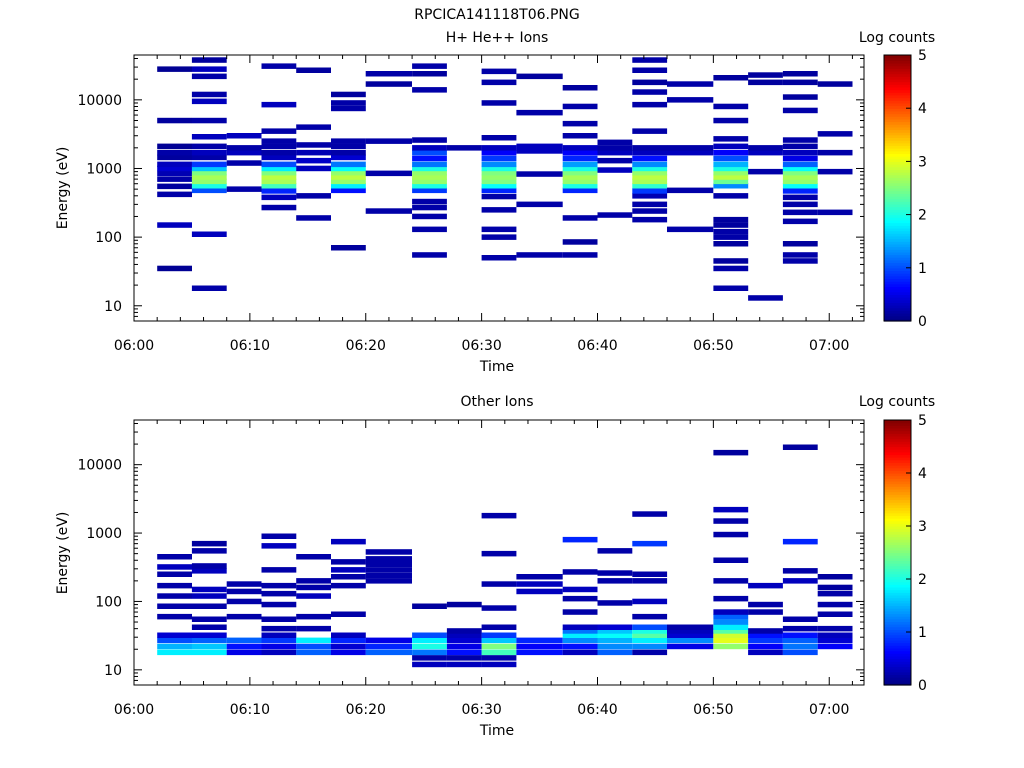 This screenshot has width=1024, height=768. I want to click on colorbar-tick-label: 2, so click(922, 216).